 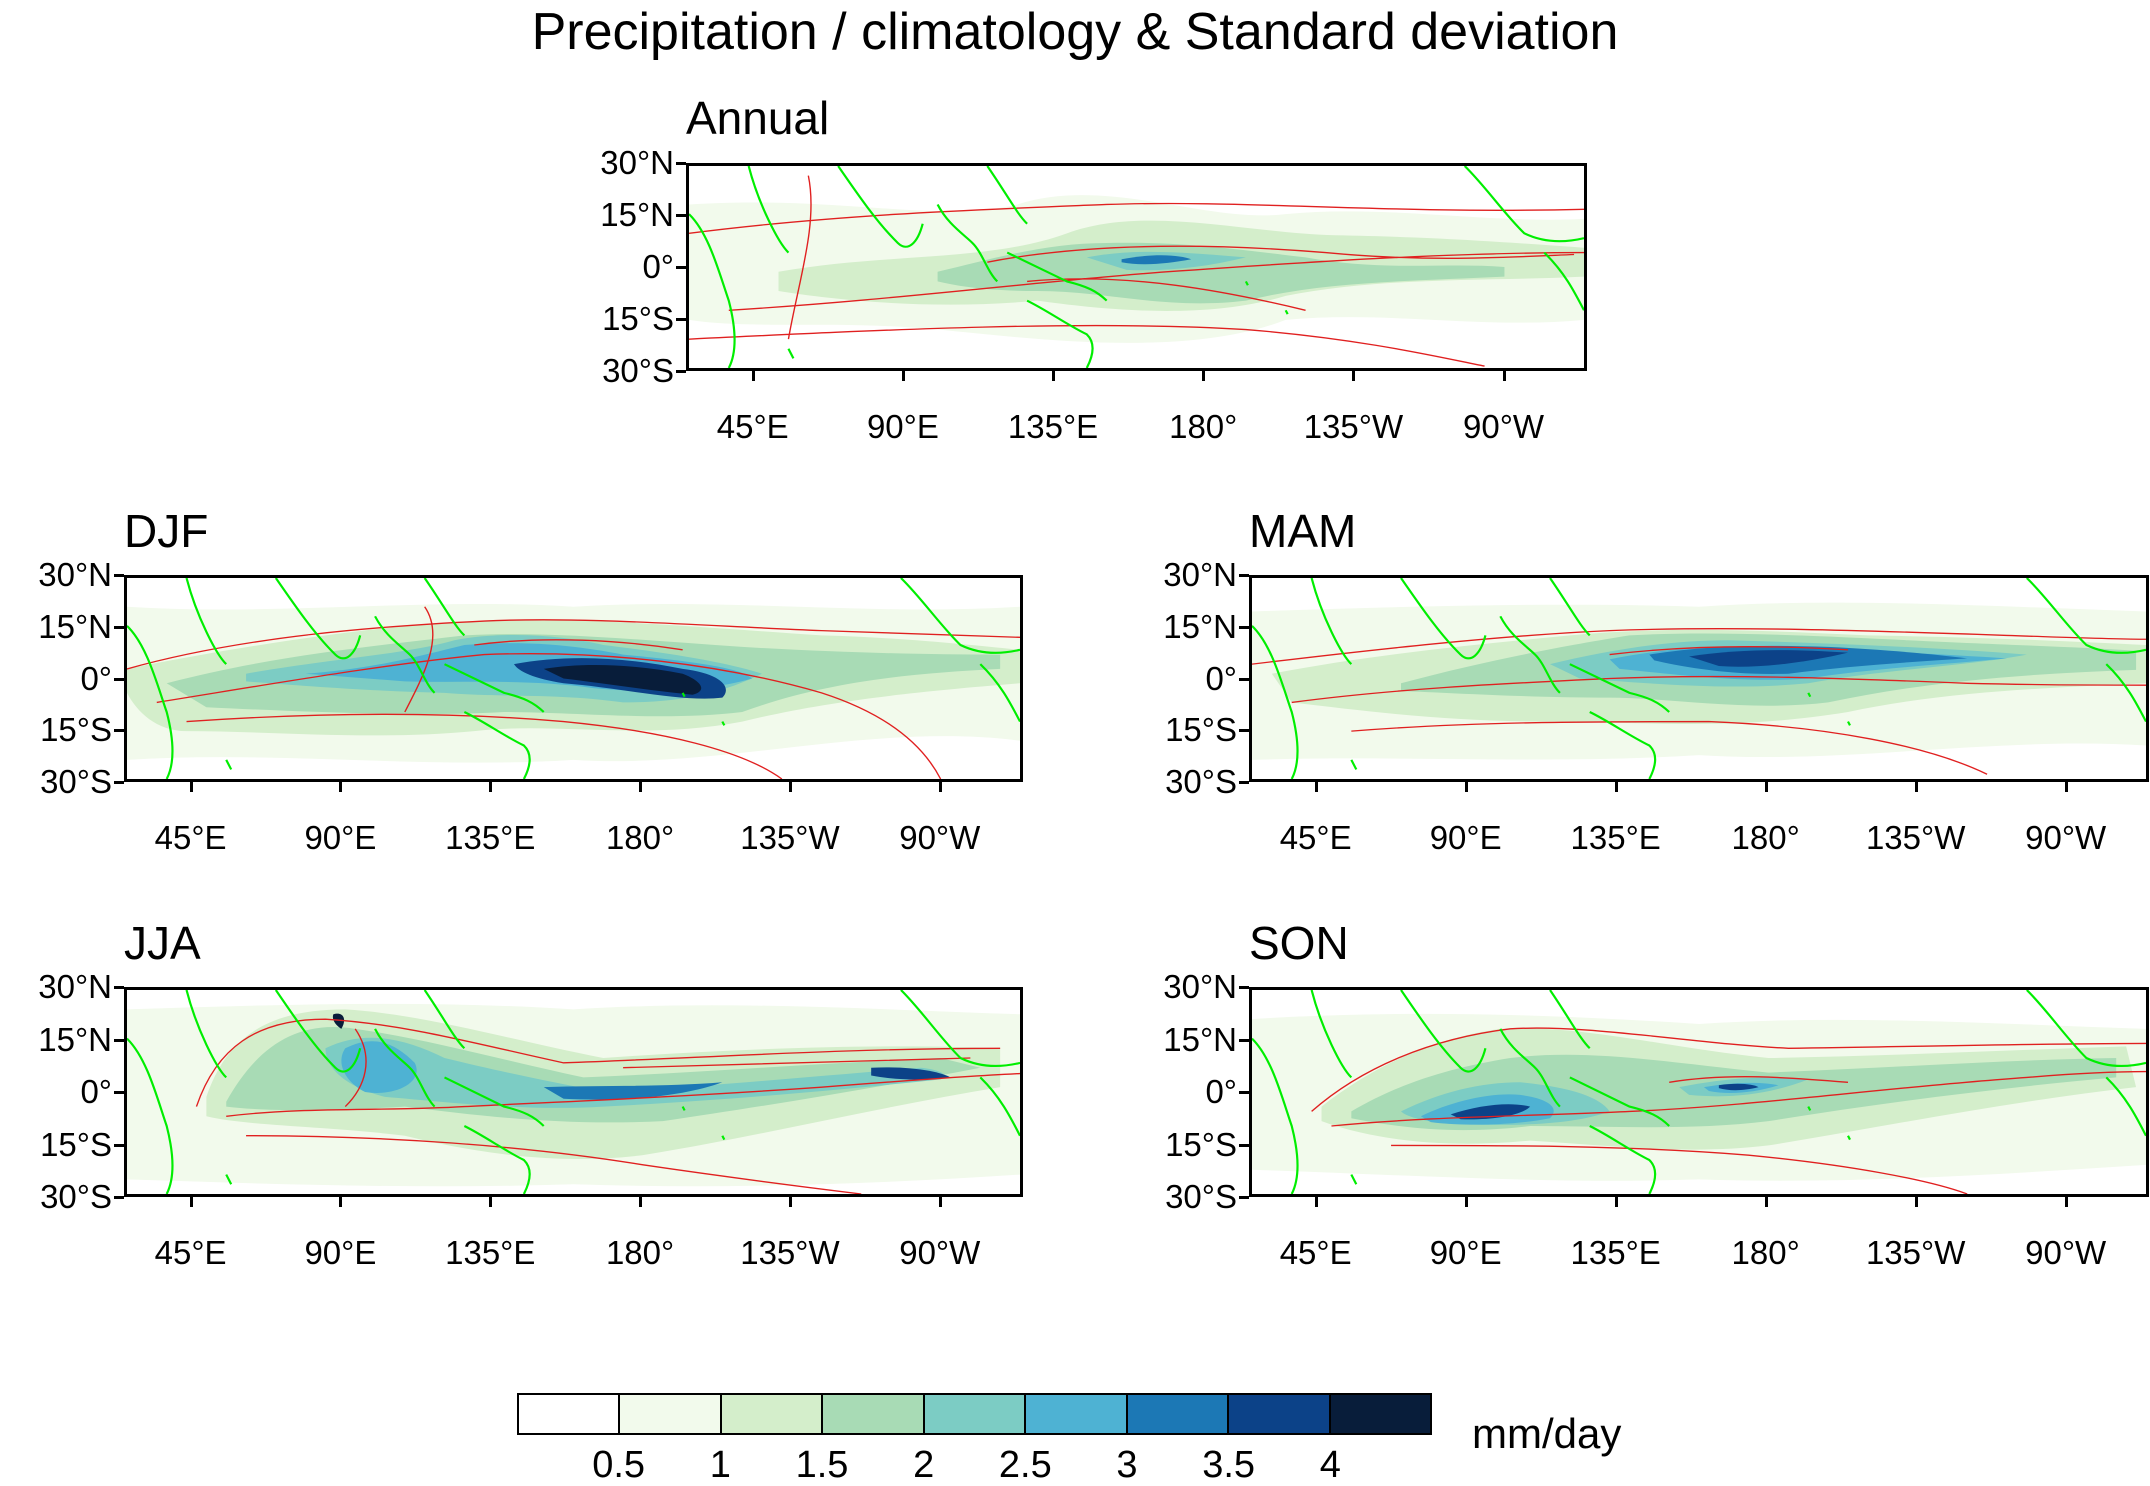 I want to click on colorbar-label: 3.5, so click(x=1229, y=1465).